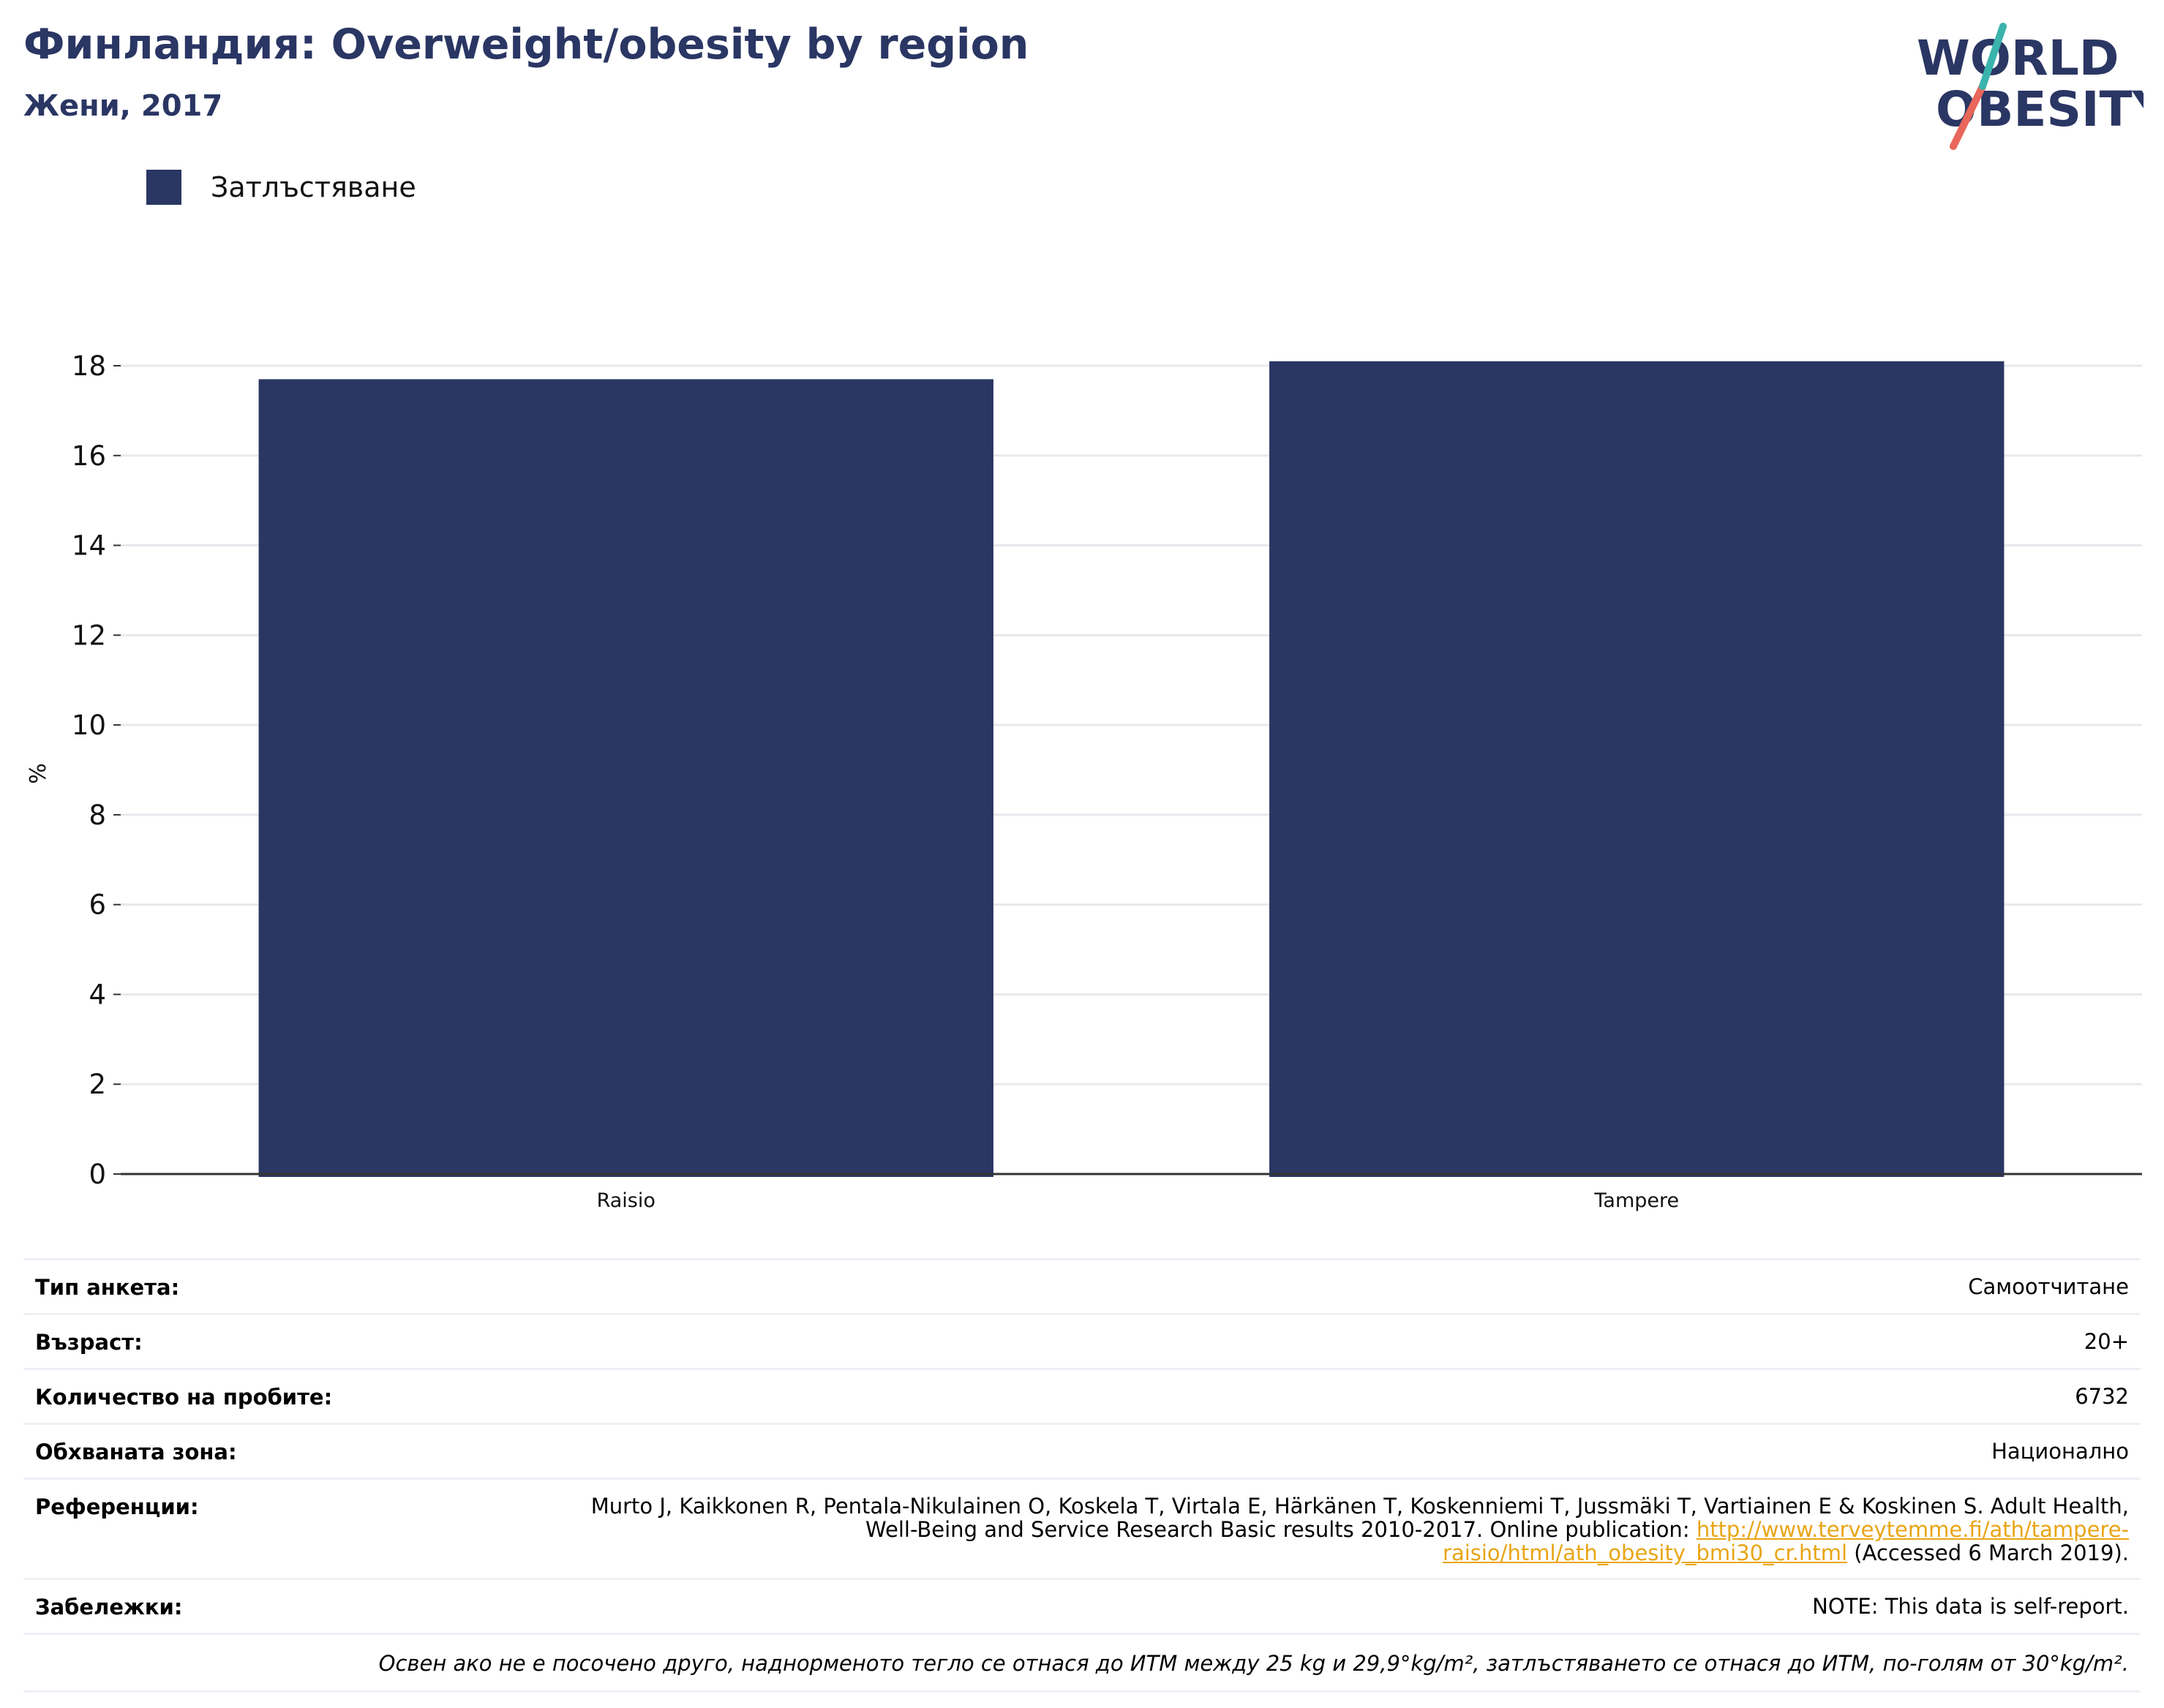 The image size is (2164, 1708). I want to click on meta-value: 6732, so click(2102, 1396).